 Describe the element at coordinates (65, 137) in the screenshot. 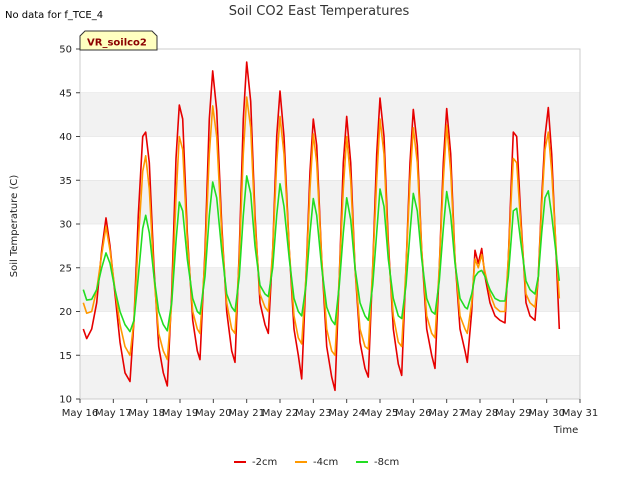

I see `y-tick-label: 40` at that location.